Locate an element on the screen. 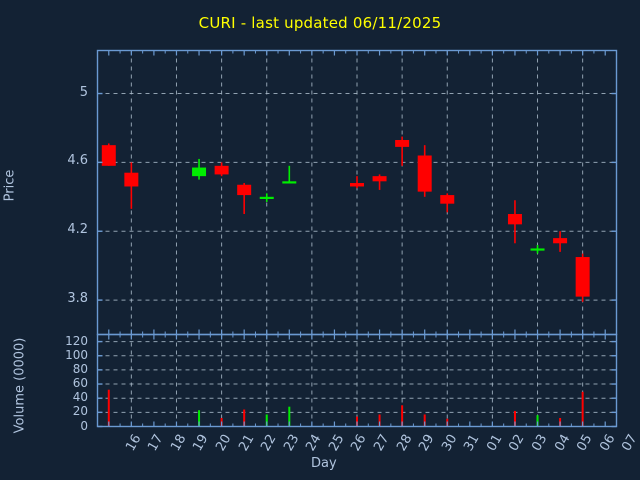 This screenshot has width=640, height=480. volume-tick-40: 40 is located at coordinates (80, 397).